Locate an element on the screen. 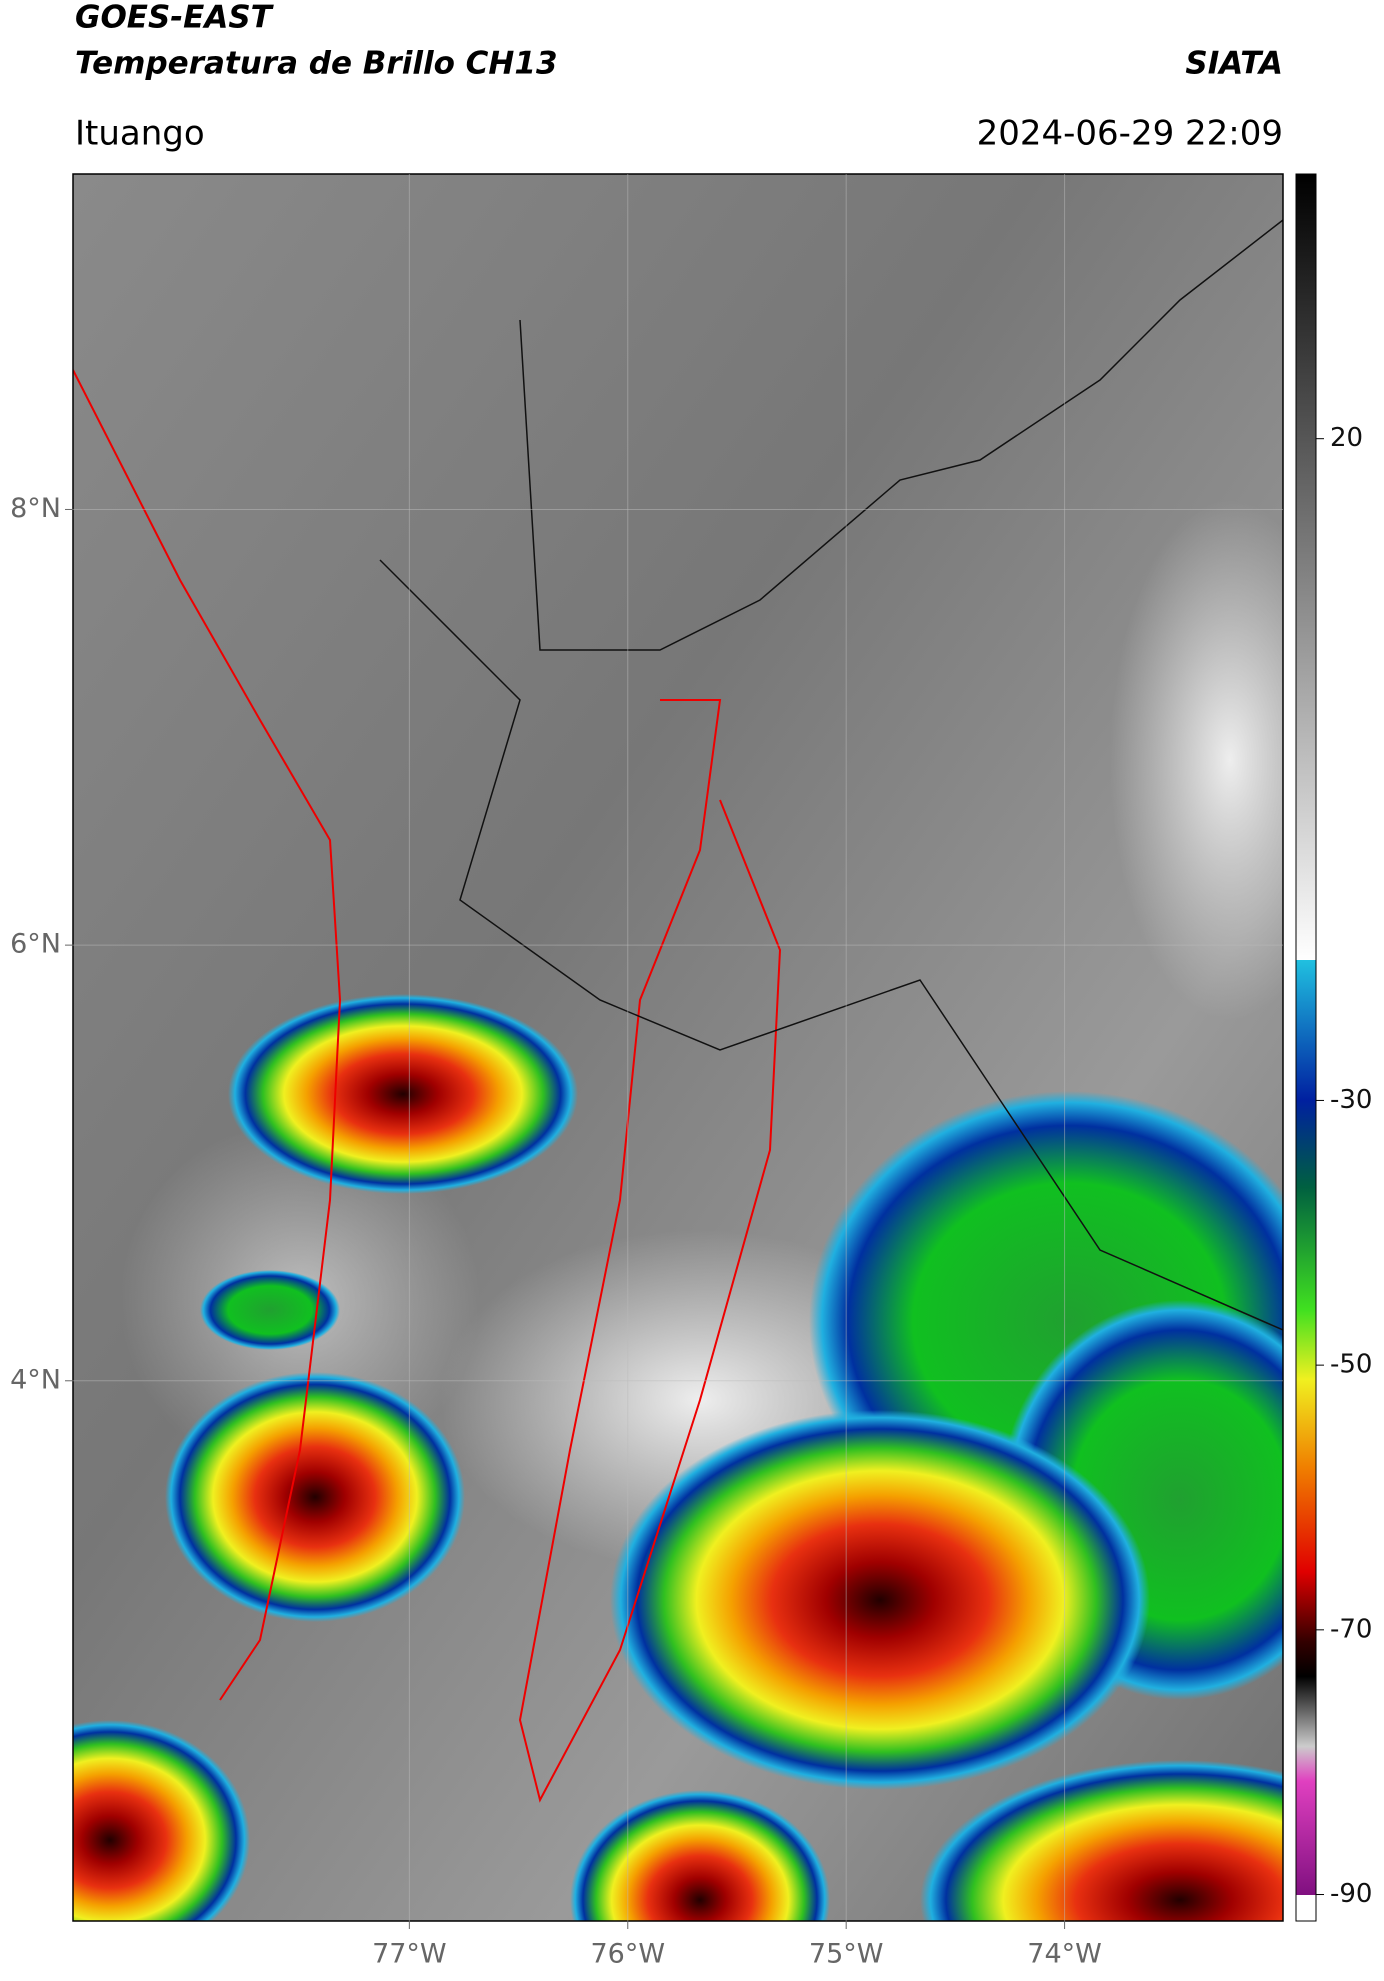 Image resolution: width=1384 pixels, height=1981 pixels. colorbar-label: -90 is located at coordinates (1351, 1894).